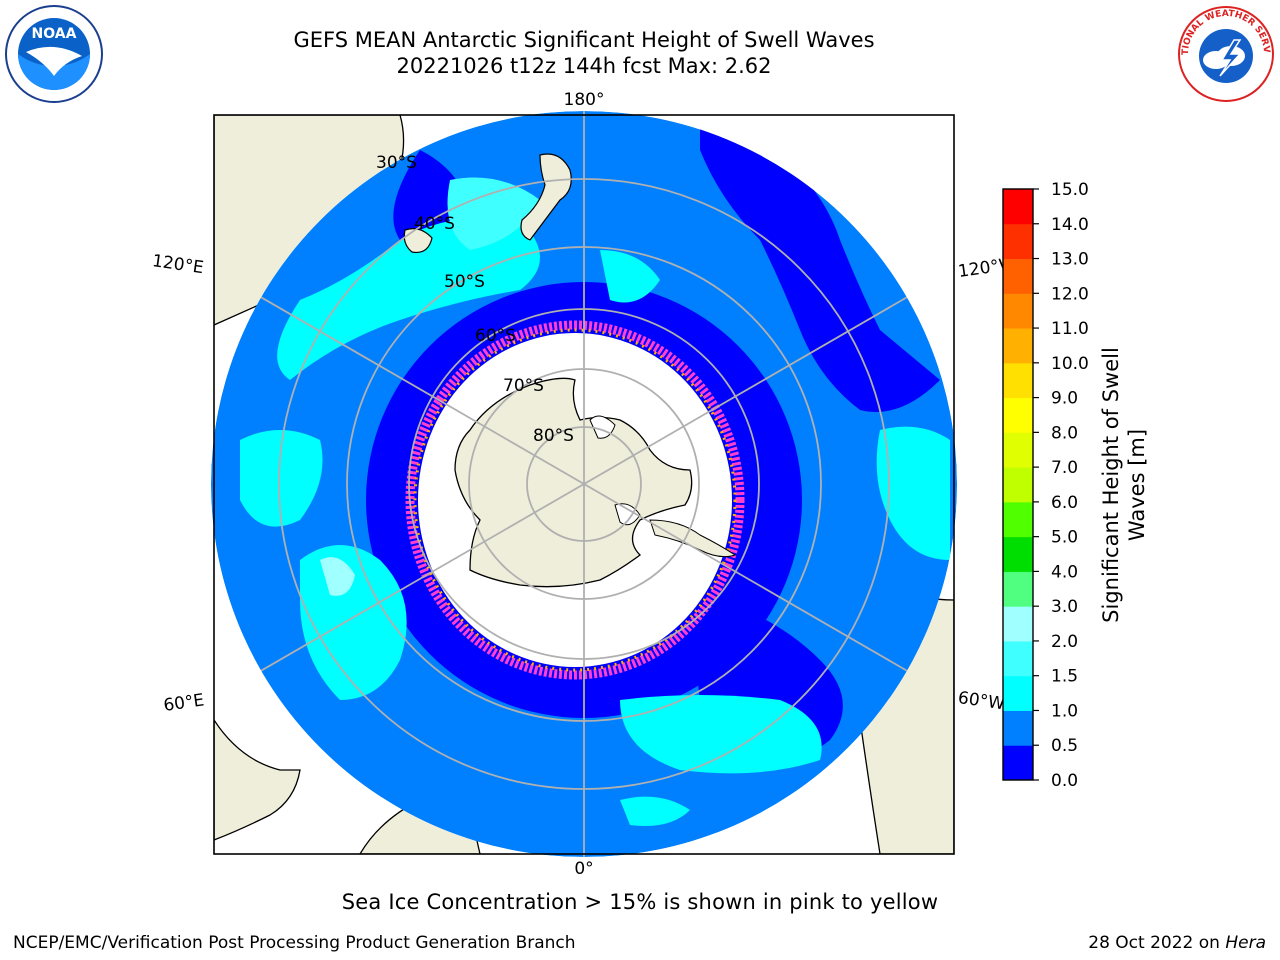  What do you see at coordinates (1064, 538) in the screenshot?
I see `colorbar-tick-label: 5.0` at bounding box center [1064, 538].